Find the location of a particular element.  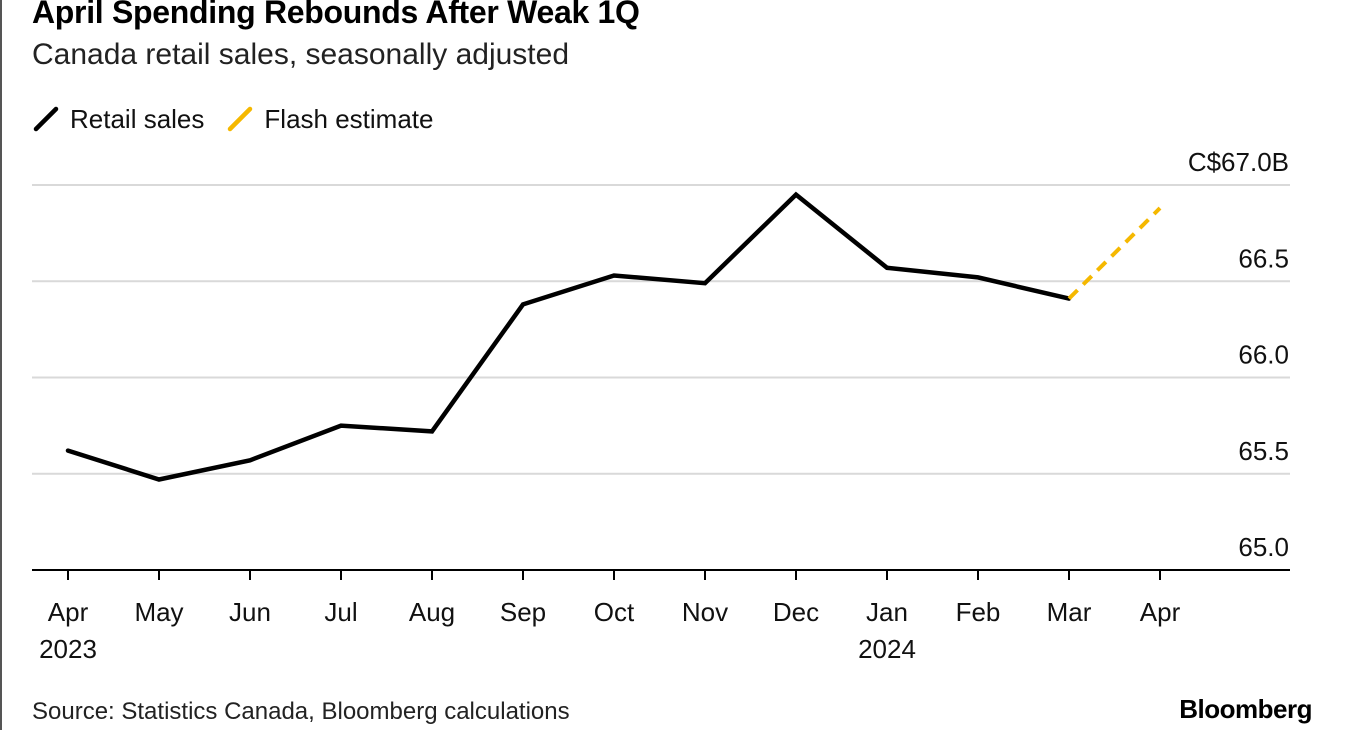

legend-swatch-flash-estimate is located at coordinates (240, 119).